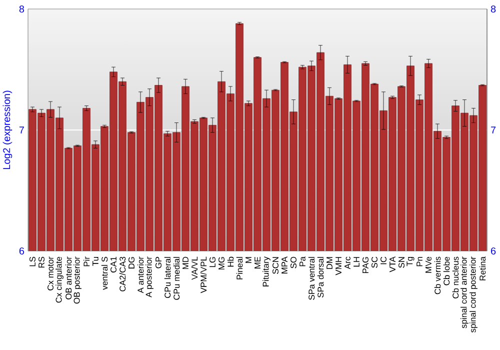 This screenshot has height=350, width=500. What do you see at coordinates (51, 273) in the screenshot?
I see `x-tick-label: Cx motor` at bounding box center [51, 273].